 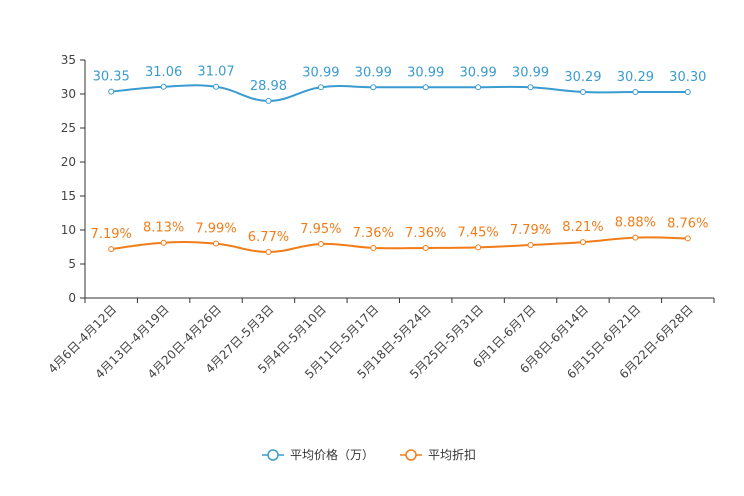 I want to click on legend-item-price: 平均价格（万）, so click(x=318, y=454).